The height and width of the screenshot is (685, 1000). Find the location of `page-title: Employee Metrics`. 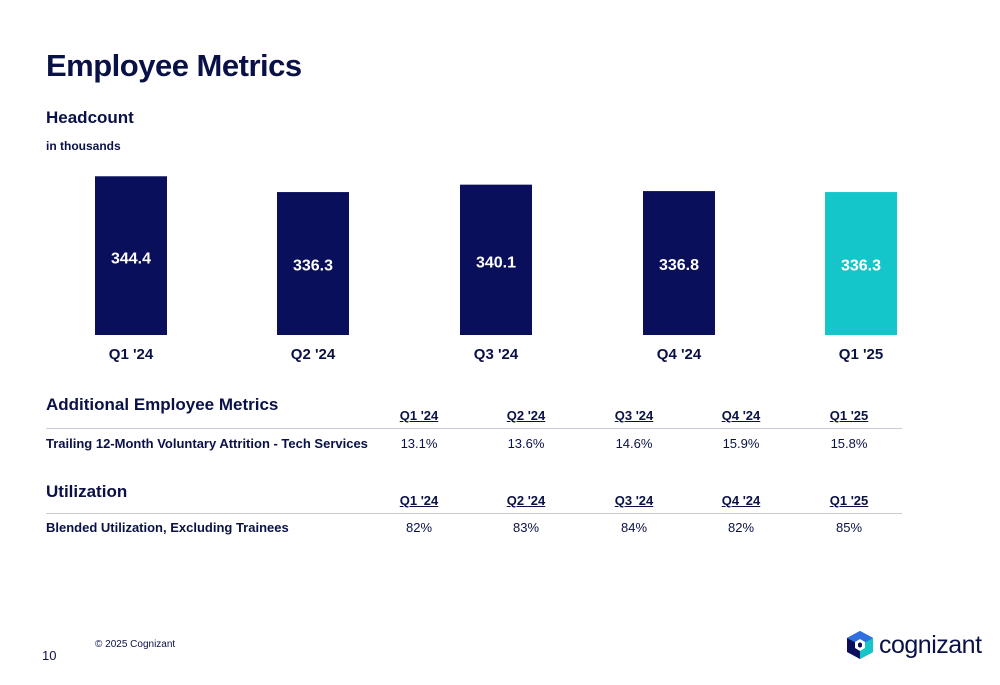

page-title: Employee Metrics is located at coordinates (174, 65).